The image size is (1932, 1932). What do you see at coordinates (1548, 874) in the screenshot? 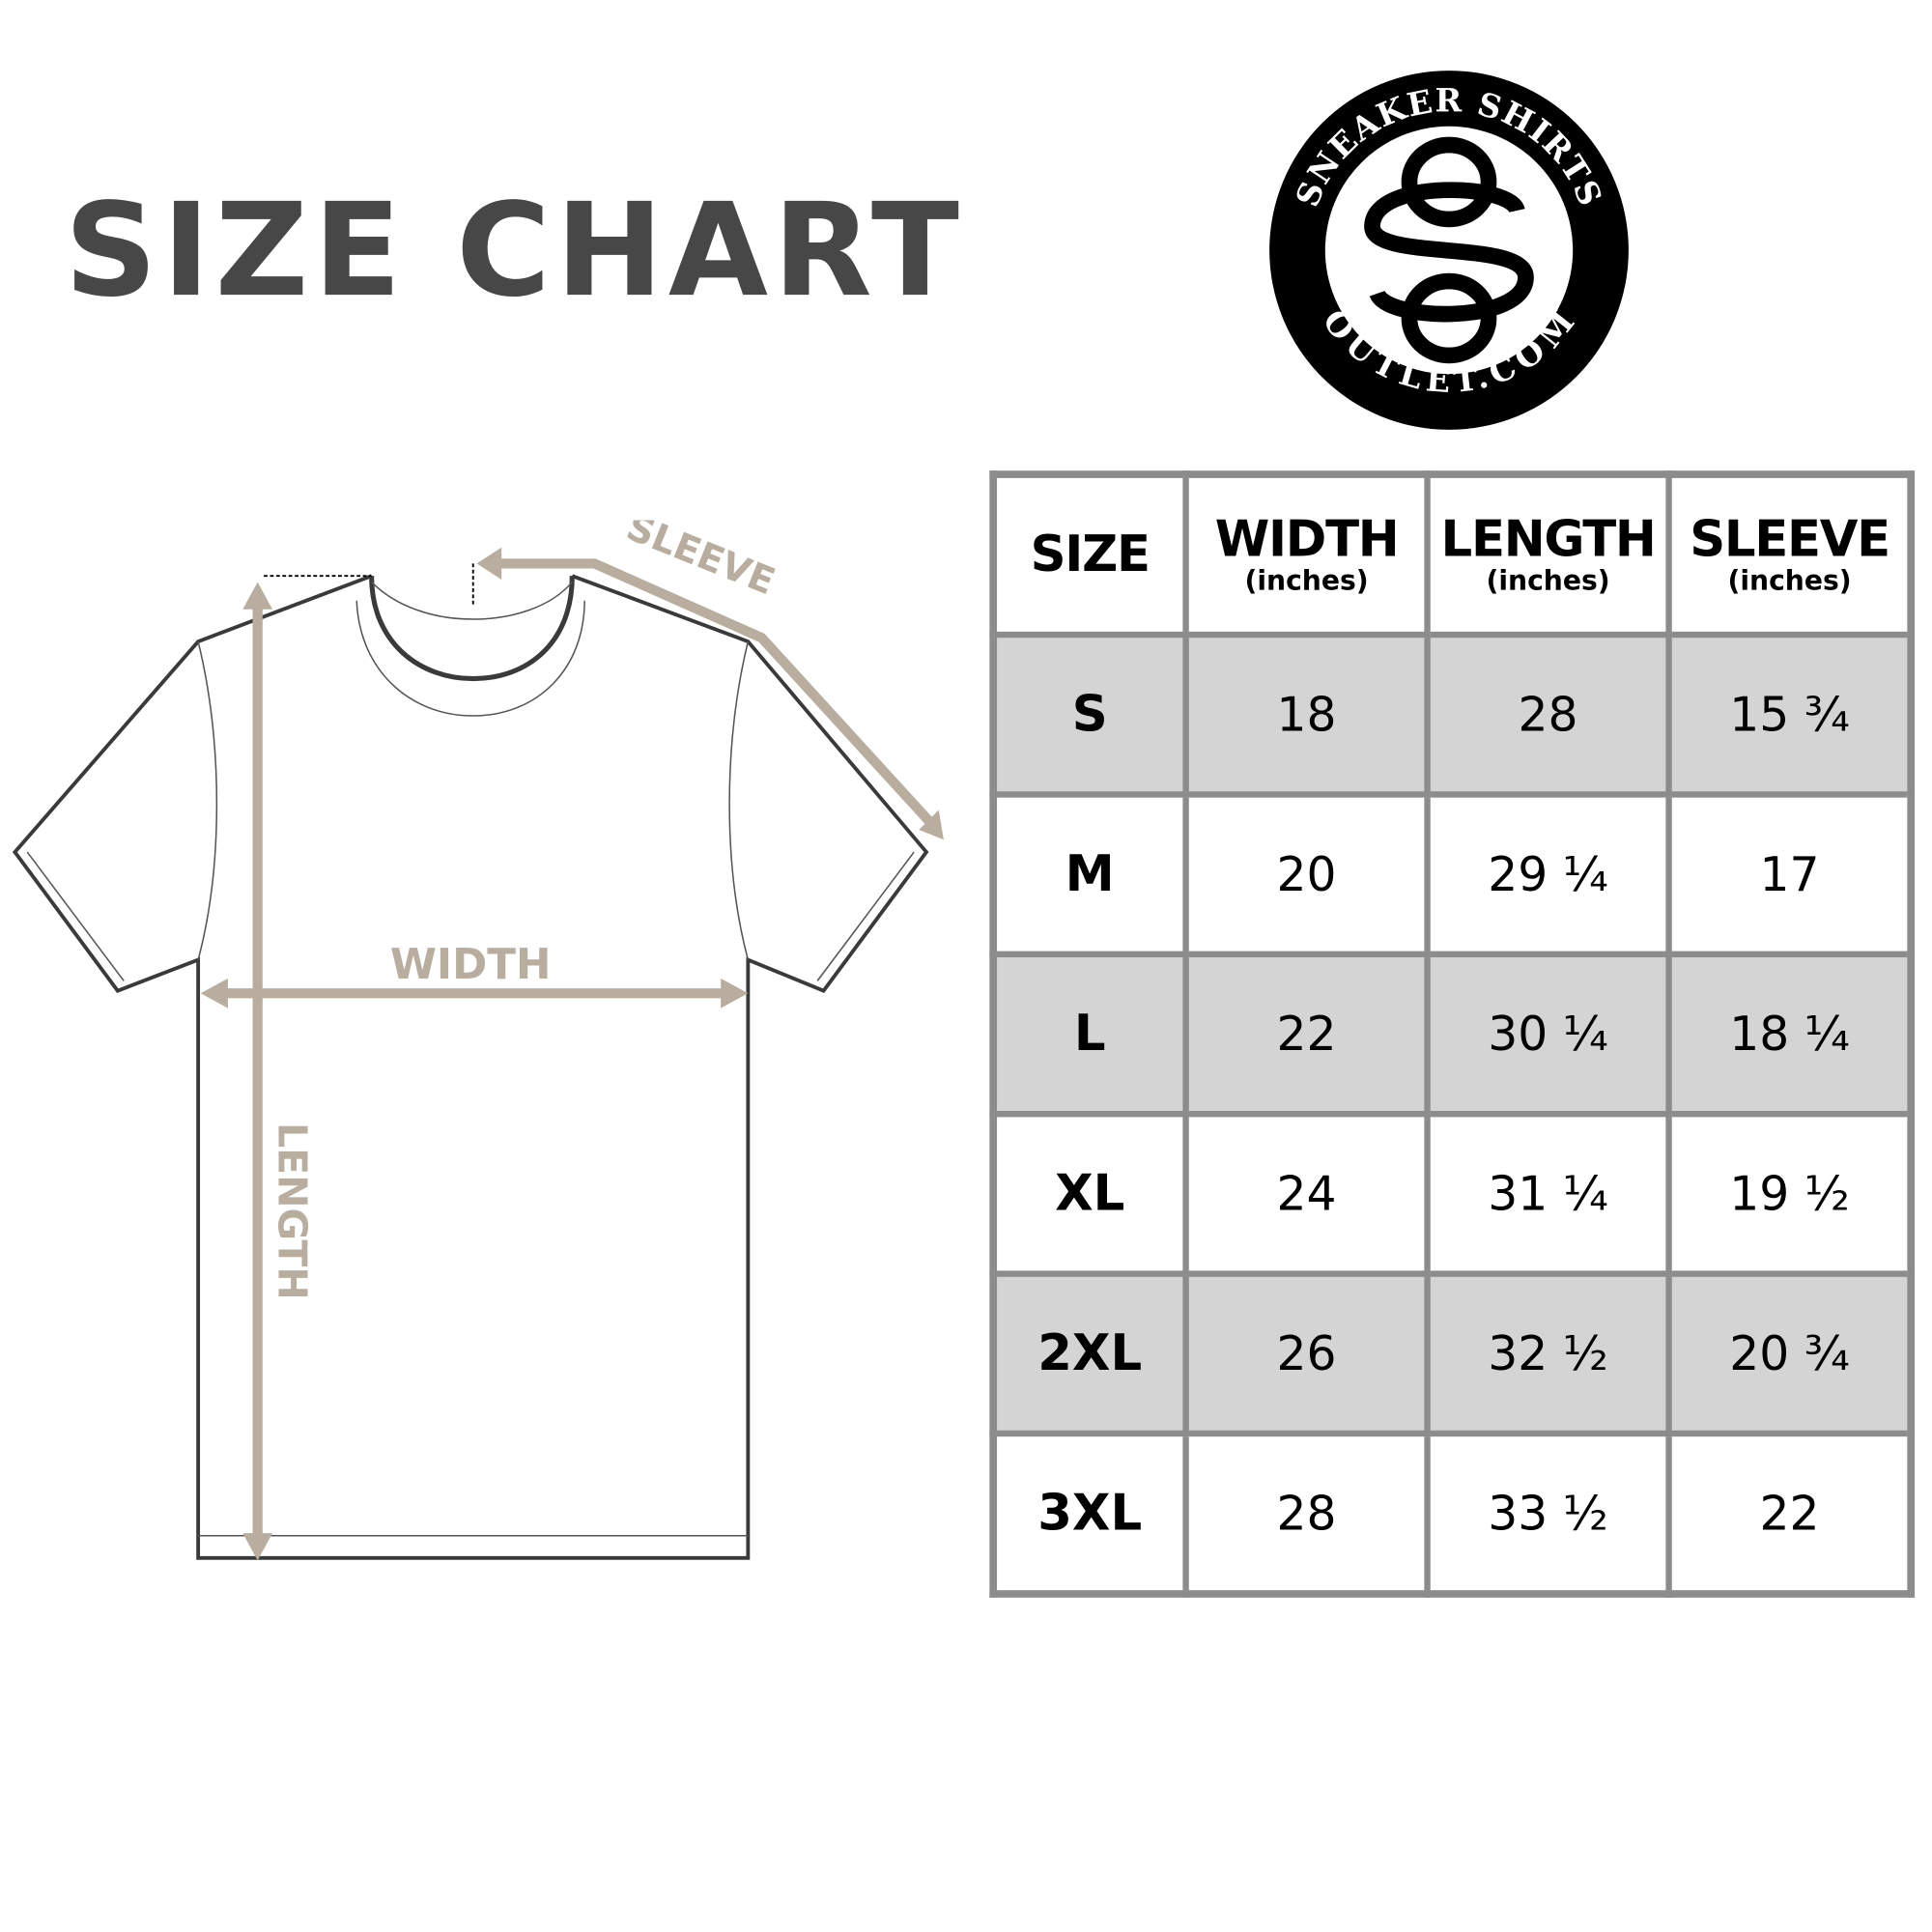
I see `cell-length: 29 ¼` at bounding box center [1548, 874].